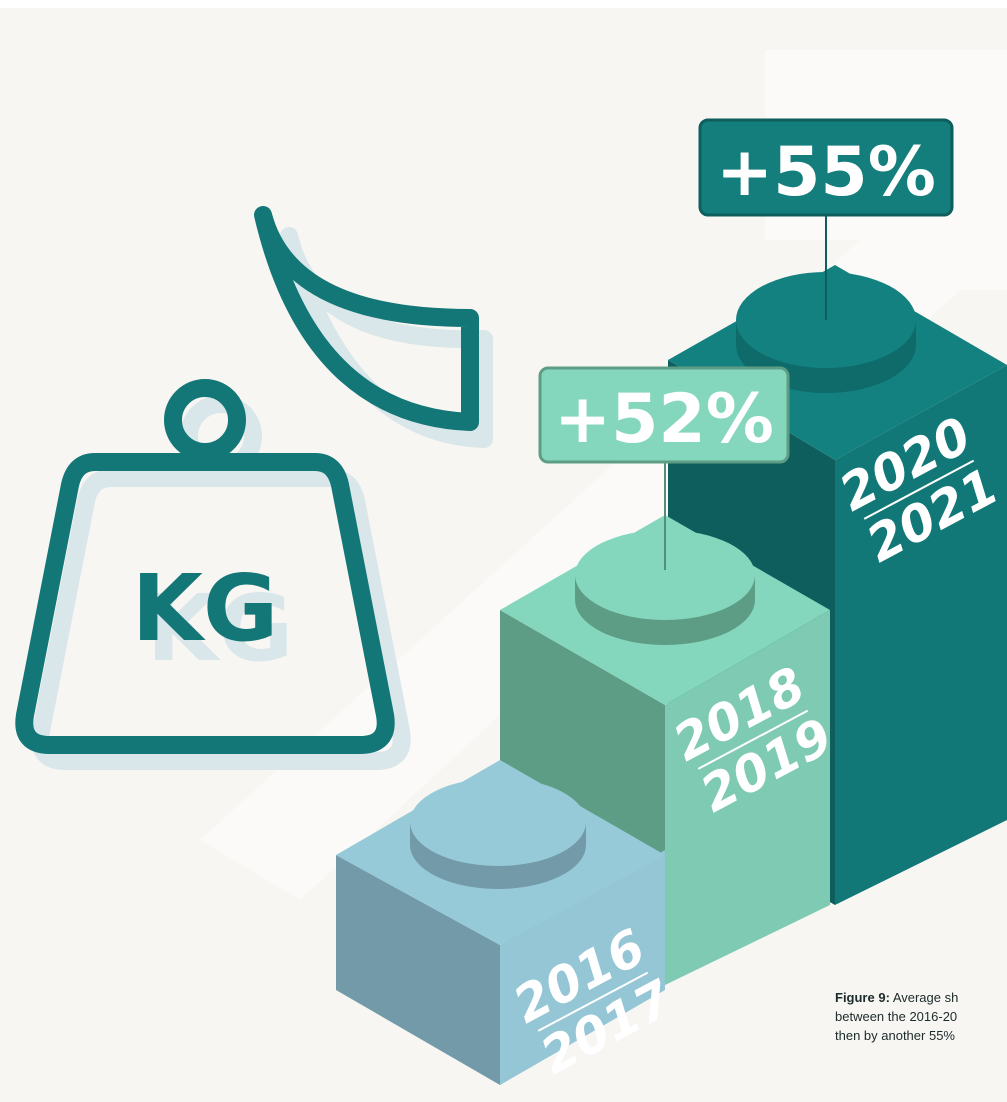 The width and height of the screenshot is (1007, 1102). Describe the element at coordinates (366, 318) in the screenshot. I see `horn-icon` at that location.